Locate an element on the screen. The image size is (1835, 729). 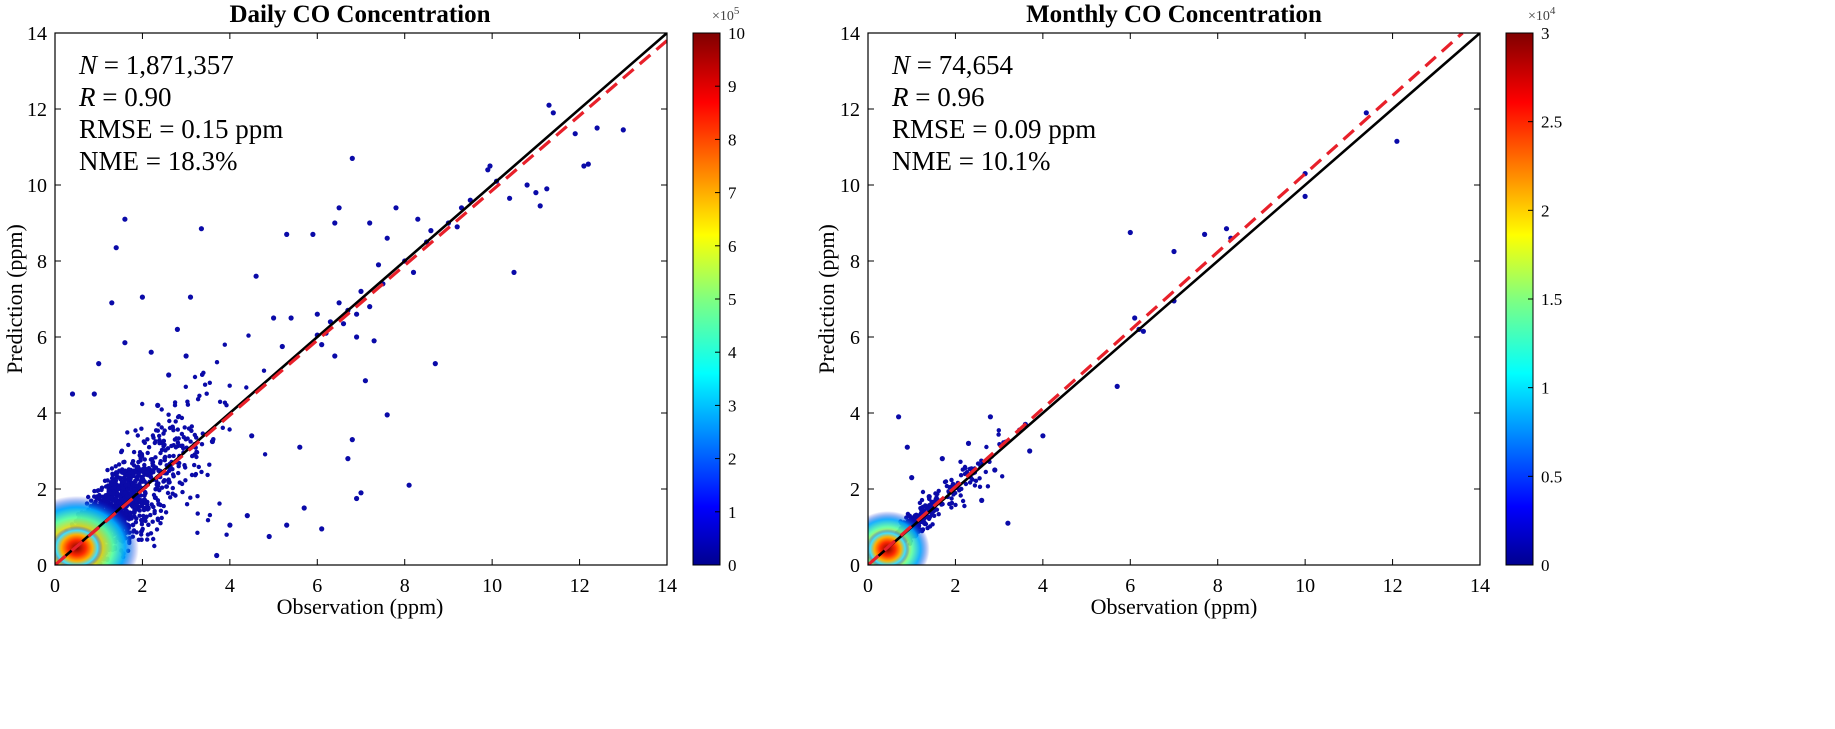
daily-colorbar-tick-label: 9 is located at coordinates (732, 86).